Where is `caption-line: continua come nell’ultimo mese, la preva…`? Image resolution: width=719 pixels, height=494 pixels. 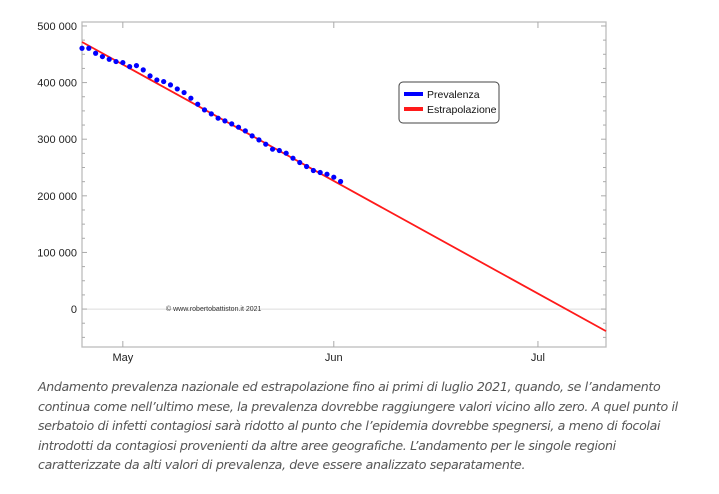 caption-line: continua come nell’ultimo mese, la preva… is located at coordinates (358, 406).